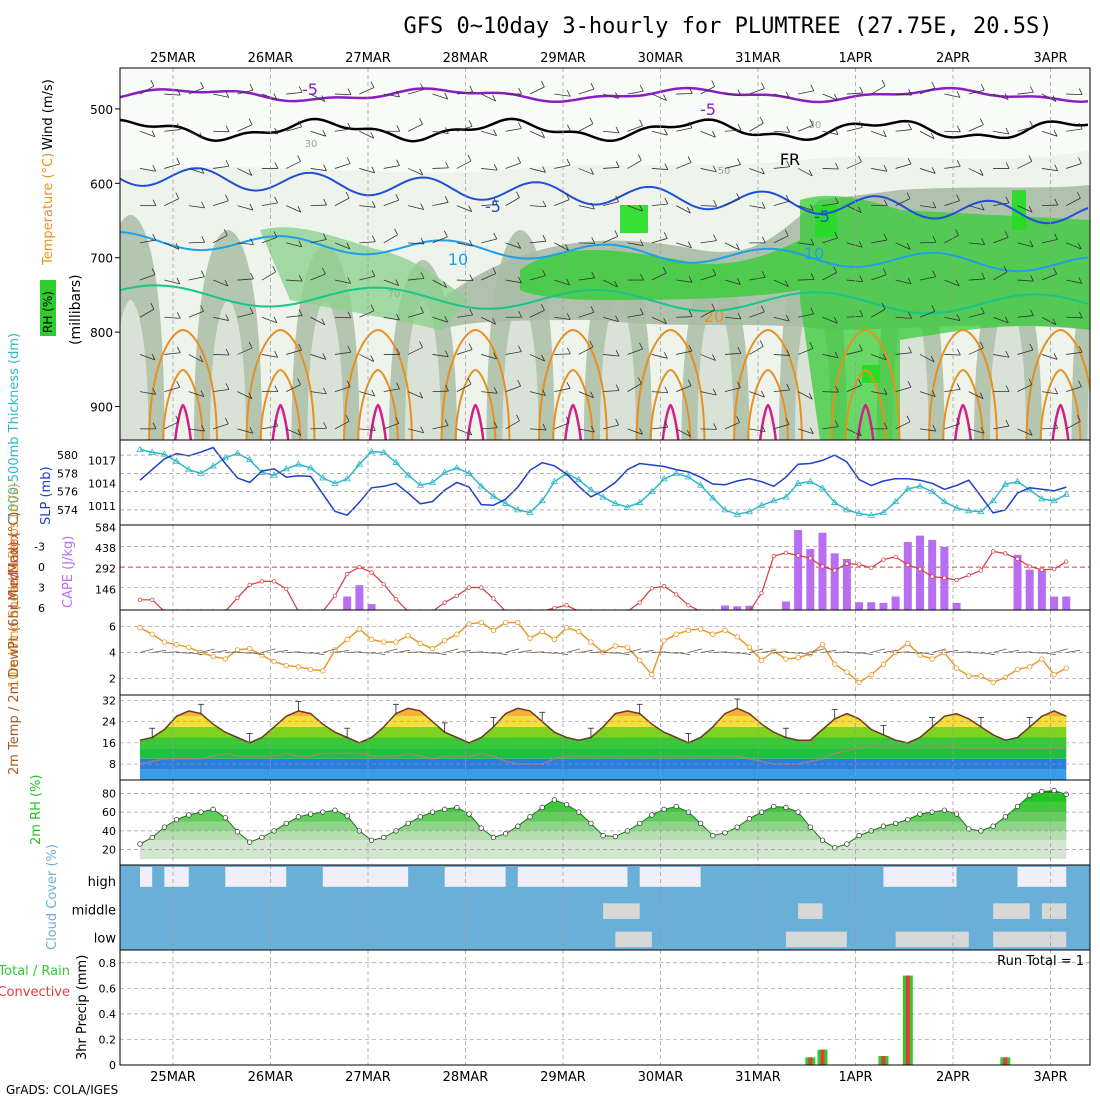  Describe the element at coordinates (603, 732) in the screenshot. I see `temp-band` at that location.